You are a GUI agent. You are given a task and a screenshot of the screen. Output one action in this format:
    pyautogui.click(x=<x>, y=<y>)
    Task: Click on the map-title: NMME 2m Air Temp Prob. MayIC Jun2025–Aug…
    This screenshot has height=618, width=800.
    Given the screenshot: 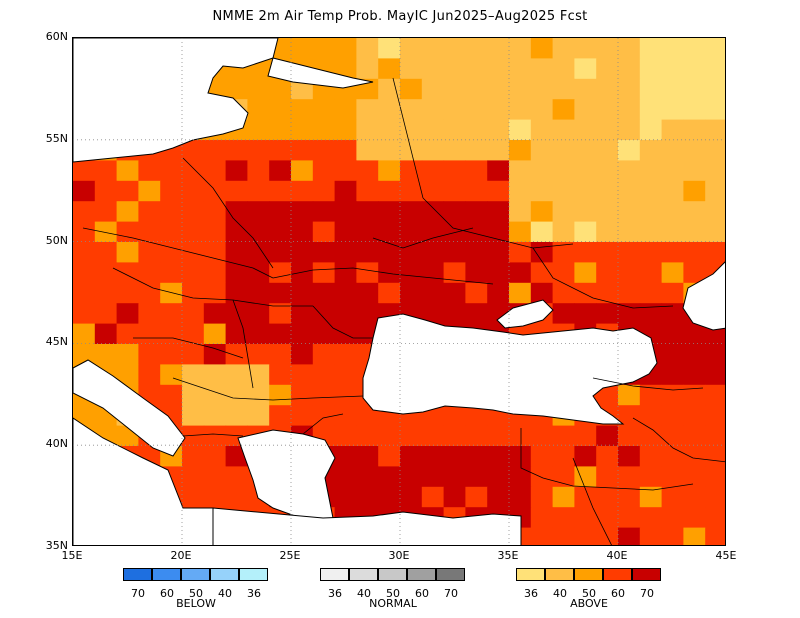 What is the action you would take?
    pyautogui.click(x=400, y=16)
    